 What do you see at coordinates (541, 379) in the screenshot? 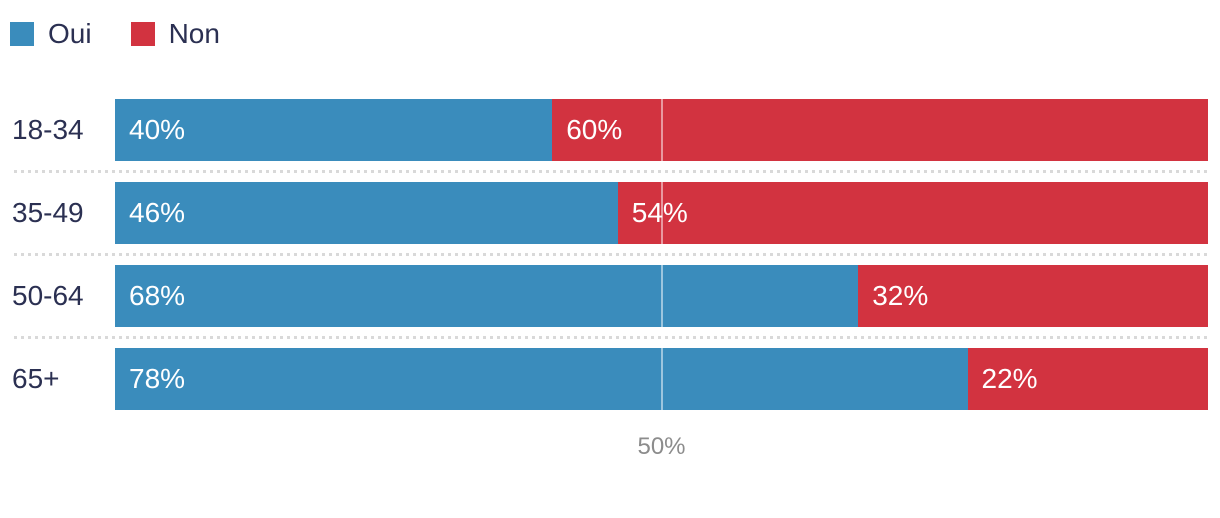
I see `bar-segment-oui: 78%` at bounding box center [541, 379].